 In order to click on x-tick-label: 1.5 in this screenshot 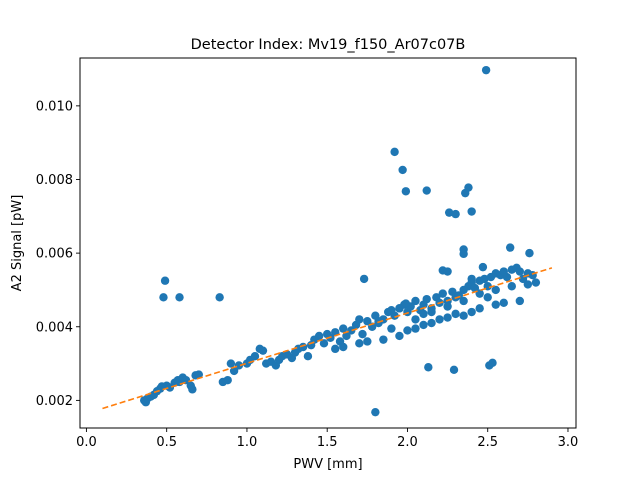, I will do `click(327, 442)`.